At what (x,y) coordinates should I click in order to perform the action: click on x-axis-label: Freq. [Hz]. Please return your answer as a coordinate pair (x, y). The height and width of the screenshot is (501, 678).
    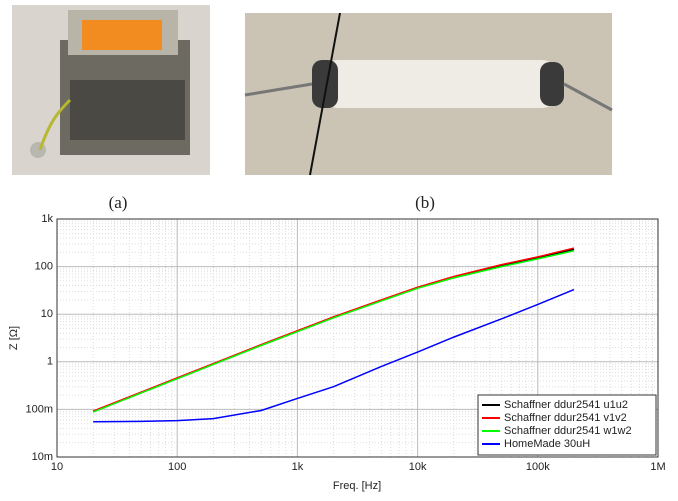
    Looking at the image, I should click on (357, 486).